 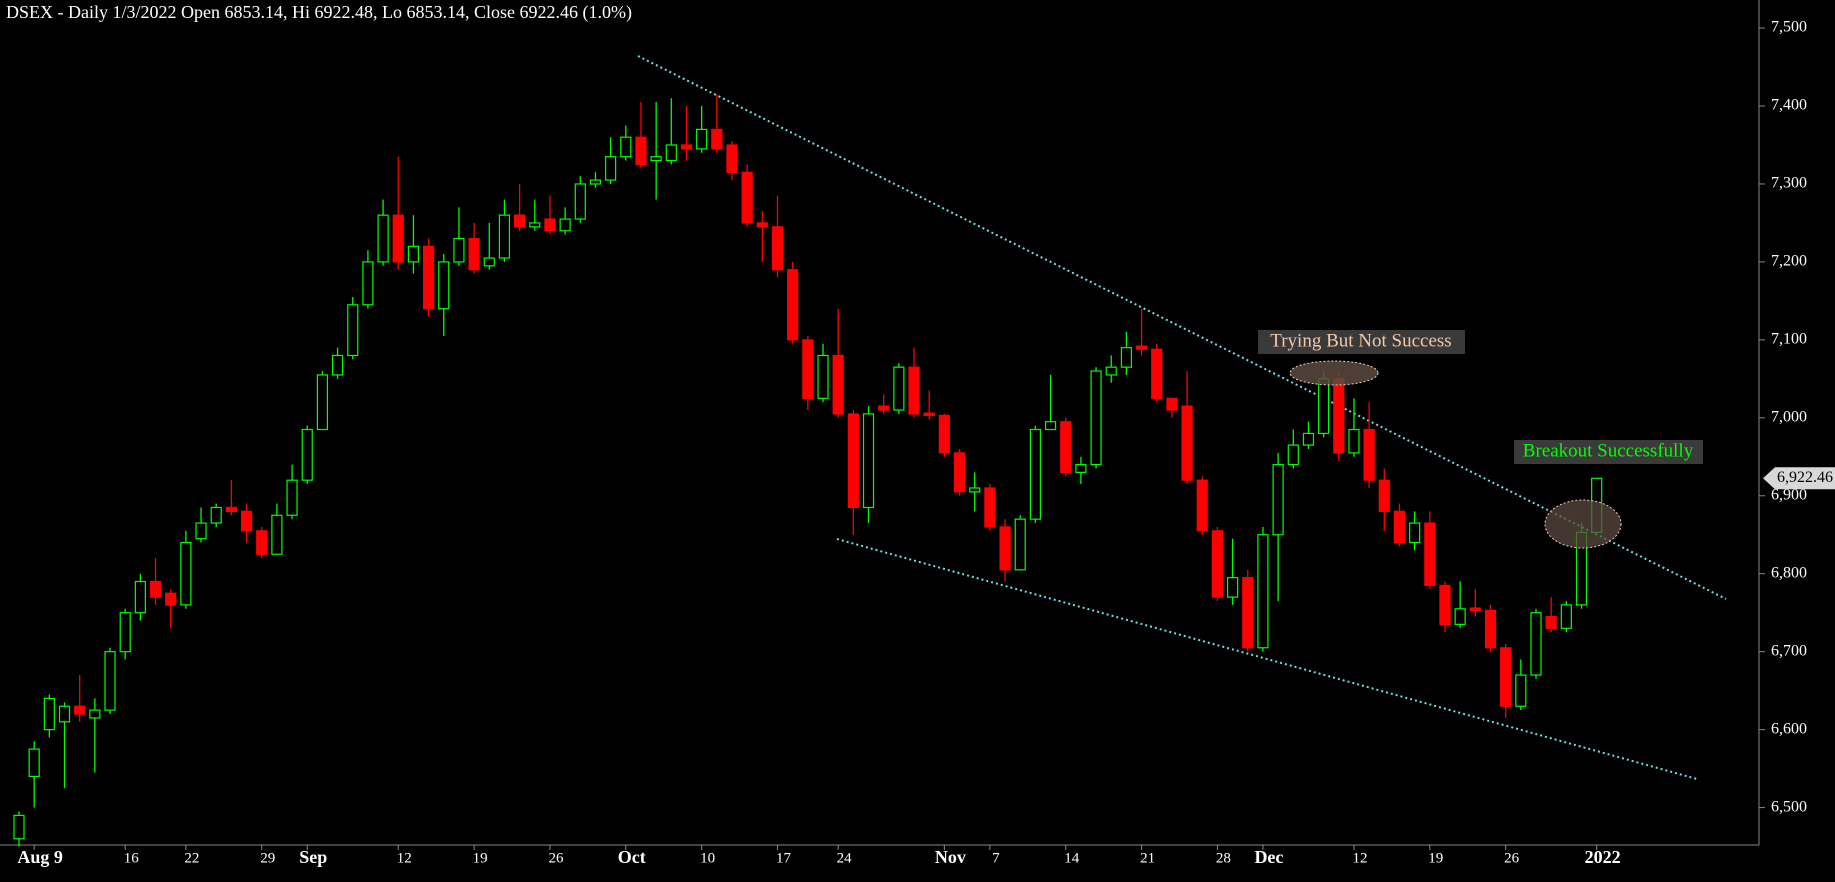 I want to click on annotation: Breakout Successfully, so click(x=1608, y=450).